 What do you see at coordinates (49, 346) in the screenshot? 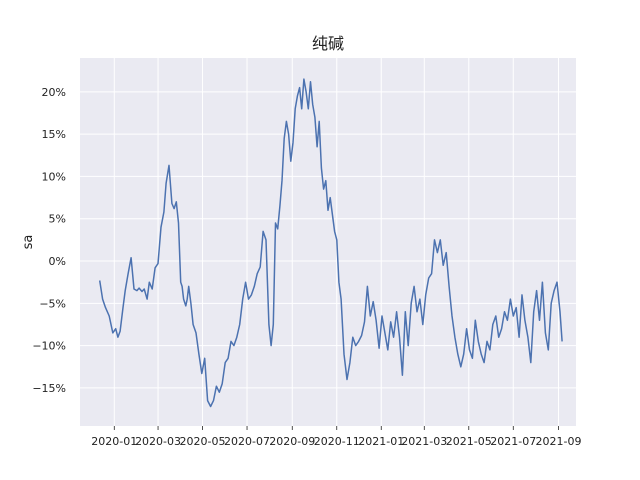
I see `y-tick-label: −10%` at bounding box center [49, 346].